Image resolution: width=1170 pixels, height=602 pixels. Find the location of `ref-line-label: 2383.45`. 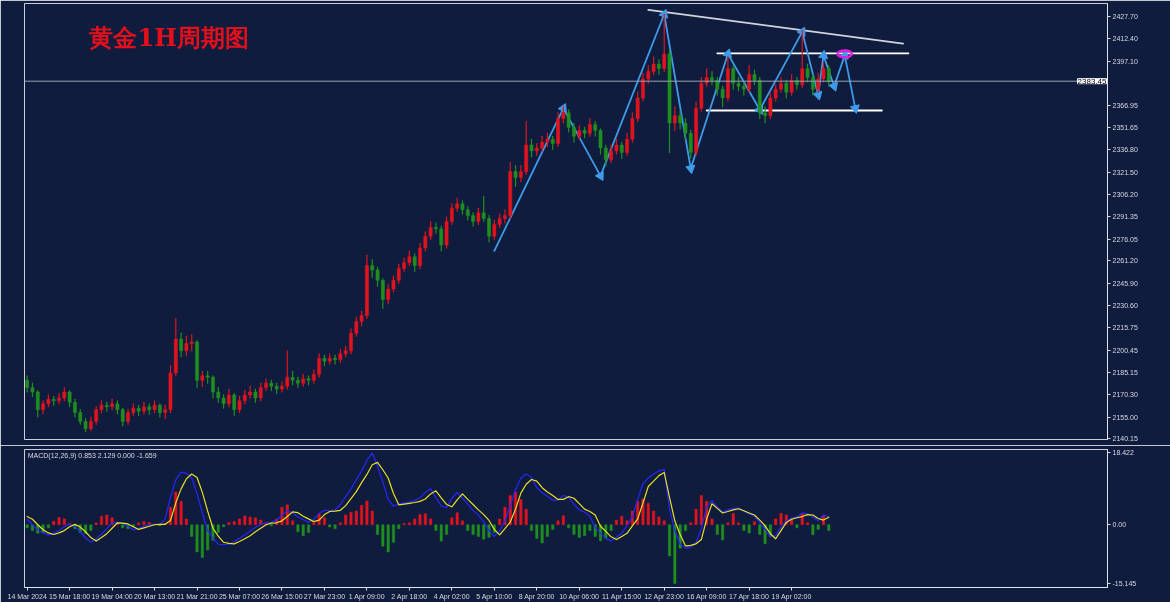

ref-line-label: 2383.45 is located at coordinates (1092, 81).